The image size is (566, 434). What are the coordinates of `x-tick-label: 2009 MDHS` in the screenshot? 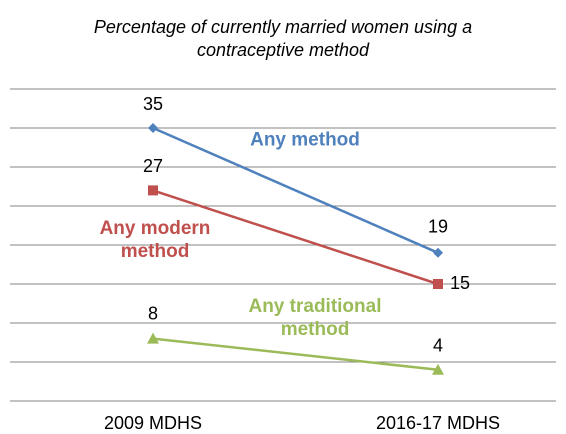 It's located at (153, 423).